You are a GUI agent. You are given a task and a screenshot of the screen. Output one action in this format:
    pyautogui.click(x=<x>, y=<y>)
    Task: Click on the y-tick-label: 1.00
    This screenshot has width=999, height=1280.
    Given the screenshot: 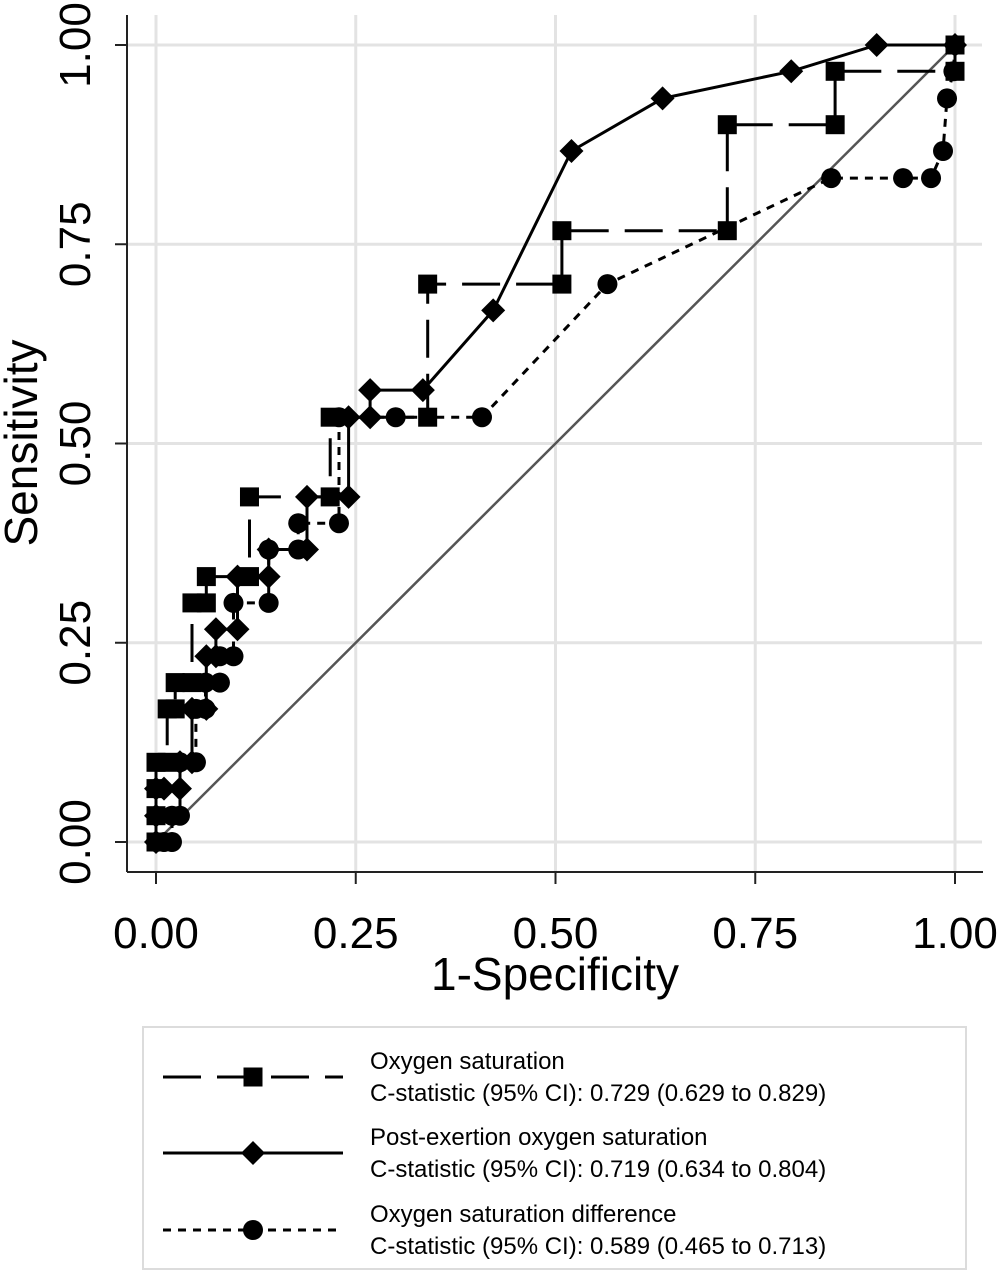 What is the action you would take?
    pyautogui.click(x=75, y=45)
    